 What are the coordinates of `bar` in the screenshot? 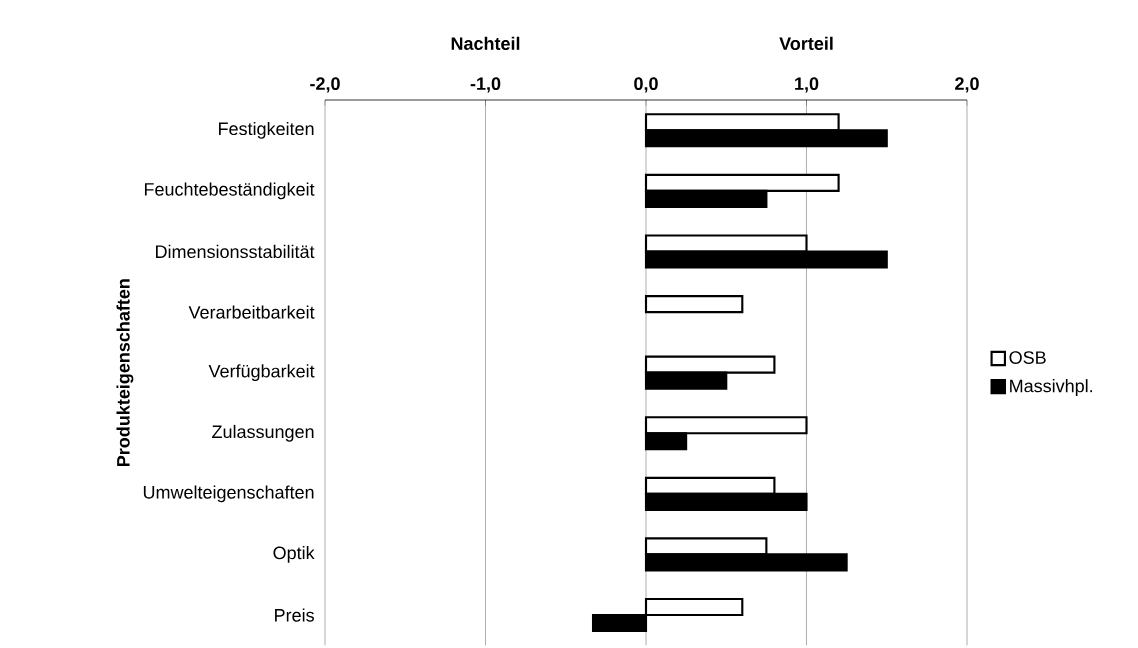 It's located at (694, 304).